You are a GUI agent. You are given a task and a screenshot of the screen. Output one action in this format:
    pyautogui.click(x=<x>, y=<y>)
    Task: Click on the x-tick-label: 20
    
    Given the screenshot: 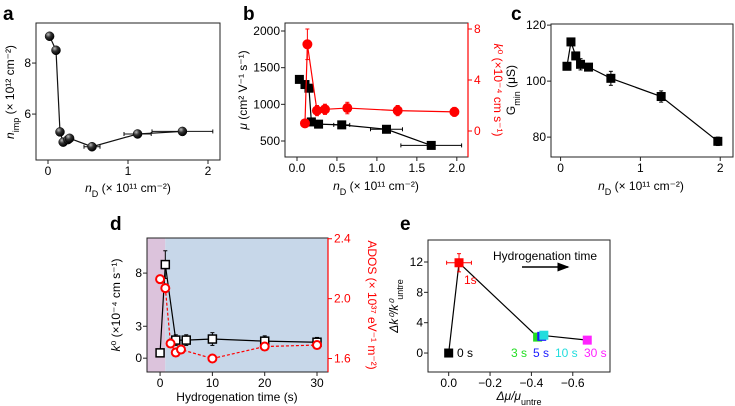 What is the action you would take?
    pyautogui.click(x=265, y=383)
    